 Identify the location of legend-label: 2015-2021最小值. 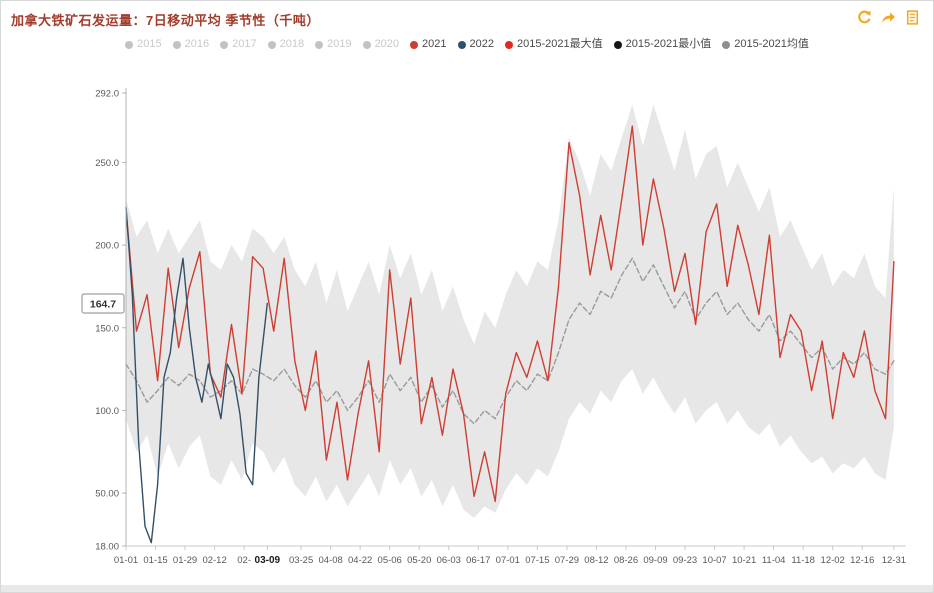
(668, 44).